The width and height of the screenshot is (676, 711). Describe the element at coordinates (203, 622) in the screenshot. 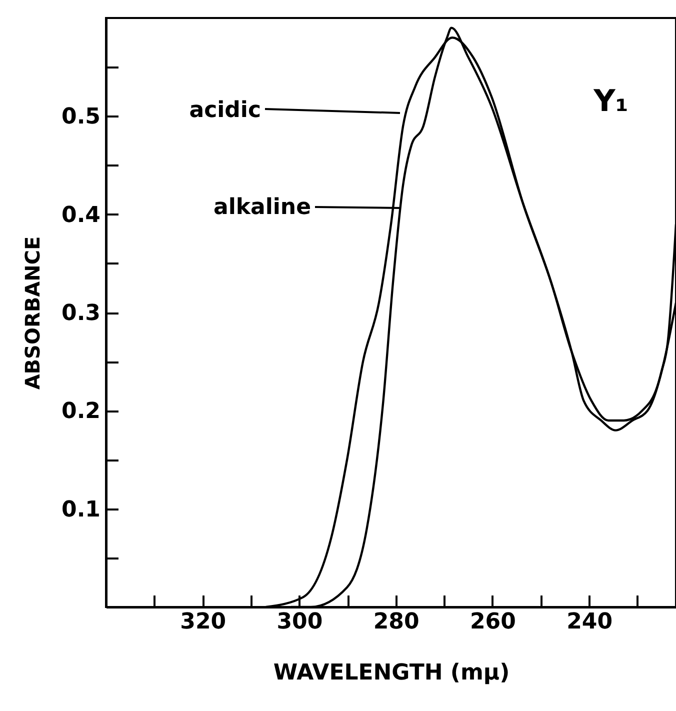

I see `x-tick-label: 320` at that location.